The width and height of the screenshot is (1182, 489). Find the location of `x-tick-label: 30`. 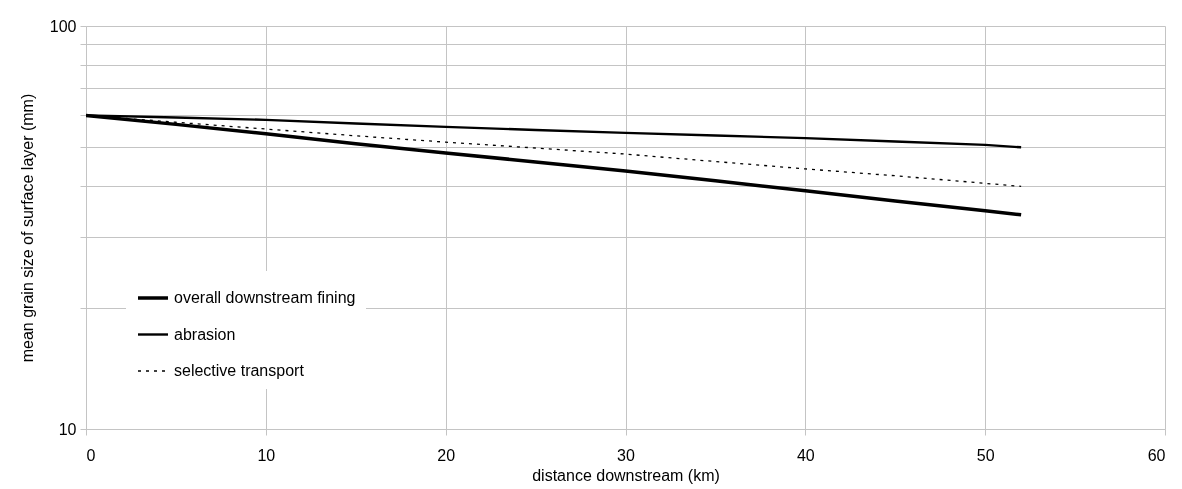

x-tick-label: 30 is located at coordinates (626, 455).